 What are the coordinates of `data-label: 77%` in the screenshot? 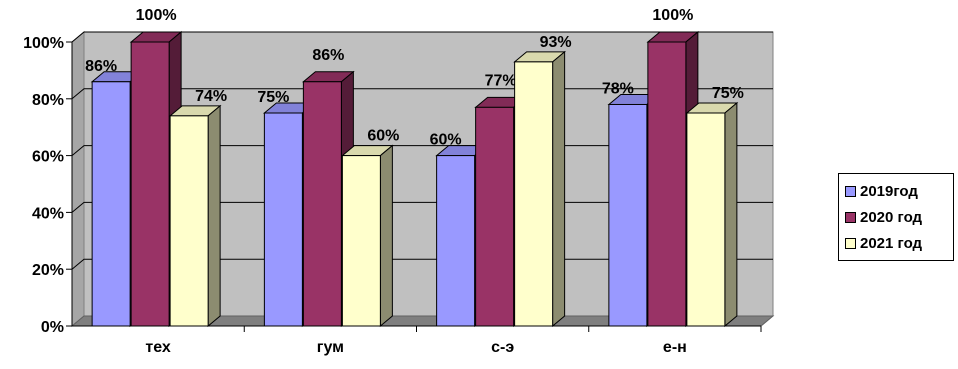 It's located at (501, 80).